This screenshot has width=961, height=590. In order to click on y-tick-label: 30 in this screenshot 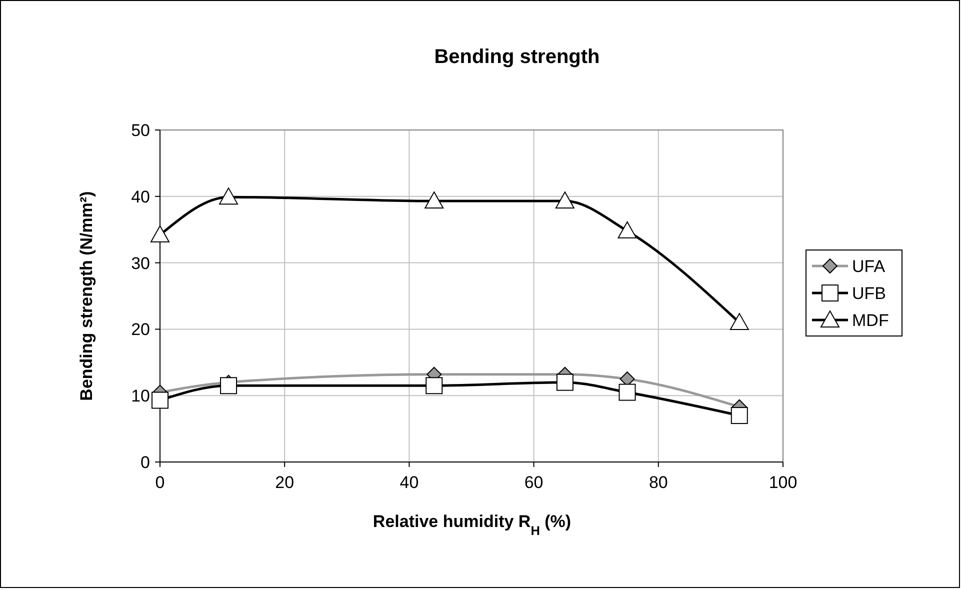, I will do `click(140, 263)`.